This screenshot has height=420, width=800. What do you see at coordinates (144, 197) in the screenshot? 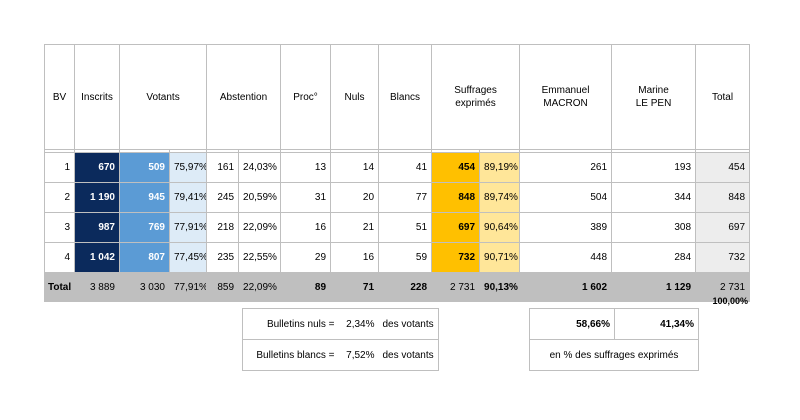
I see `cell-votants: 945` at bounding box center [144, 197].